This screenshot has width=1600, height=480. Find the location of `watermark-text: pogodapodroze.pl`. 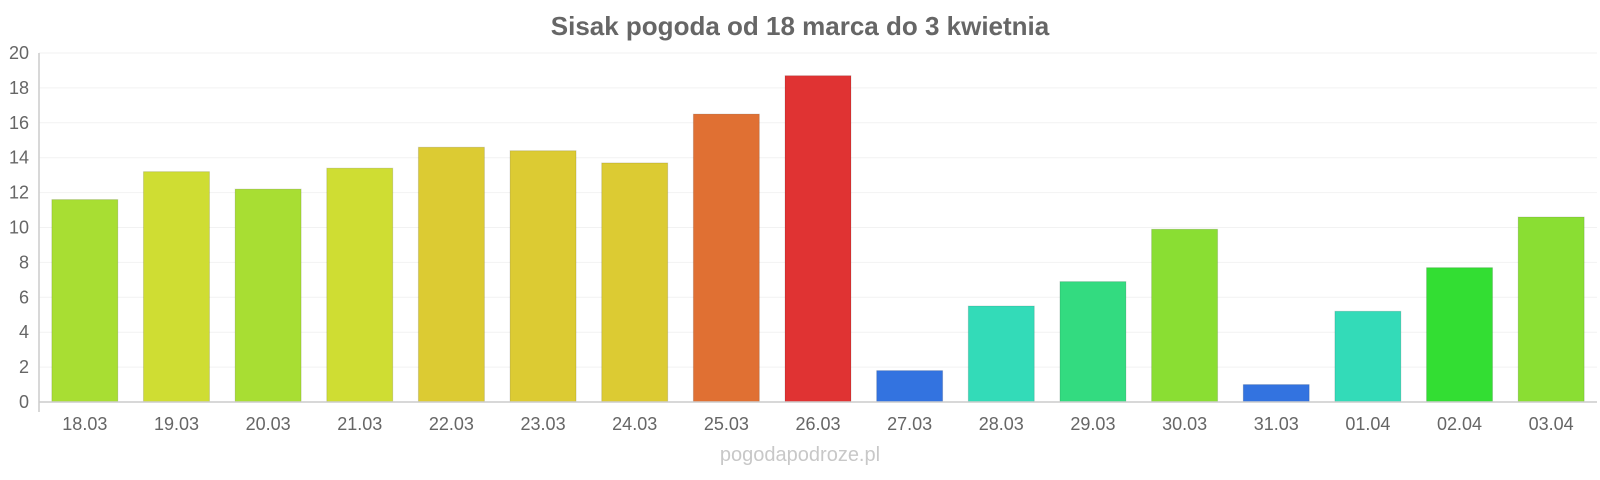

watermark-text: pogodapodroze.pl is located at coordinates (800, 455).